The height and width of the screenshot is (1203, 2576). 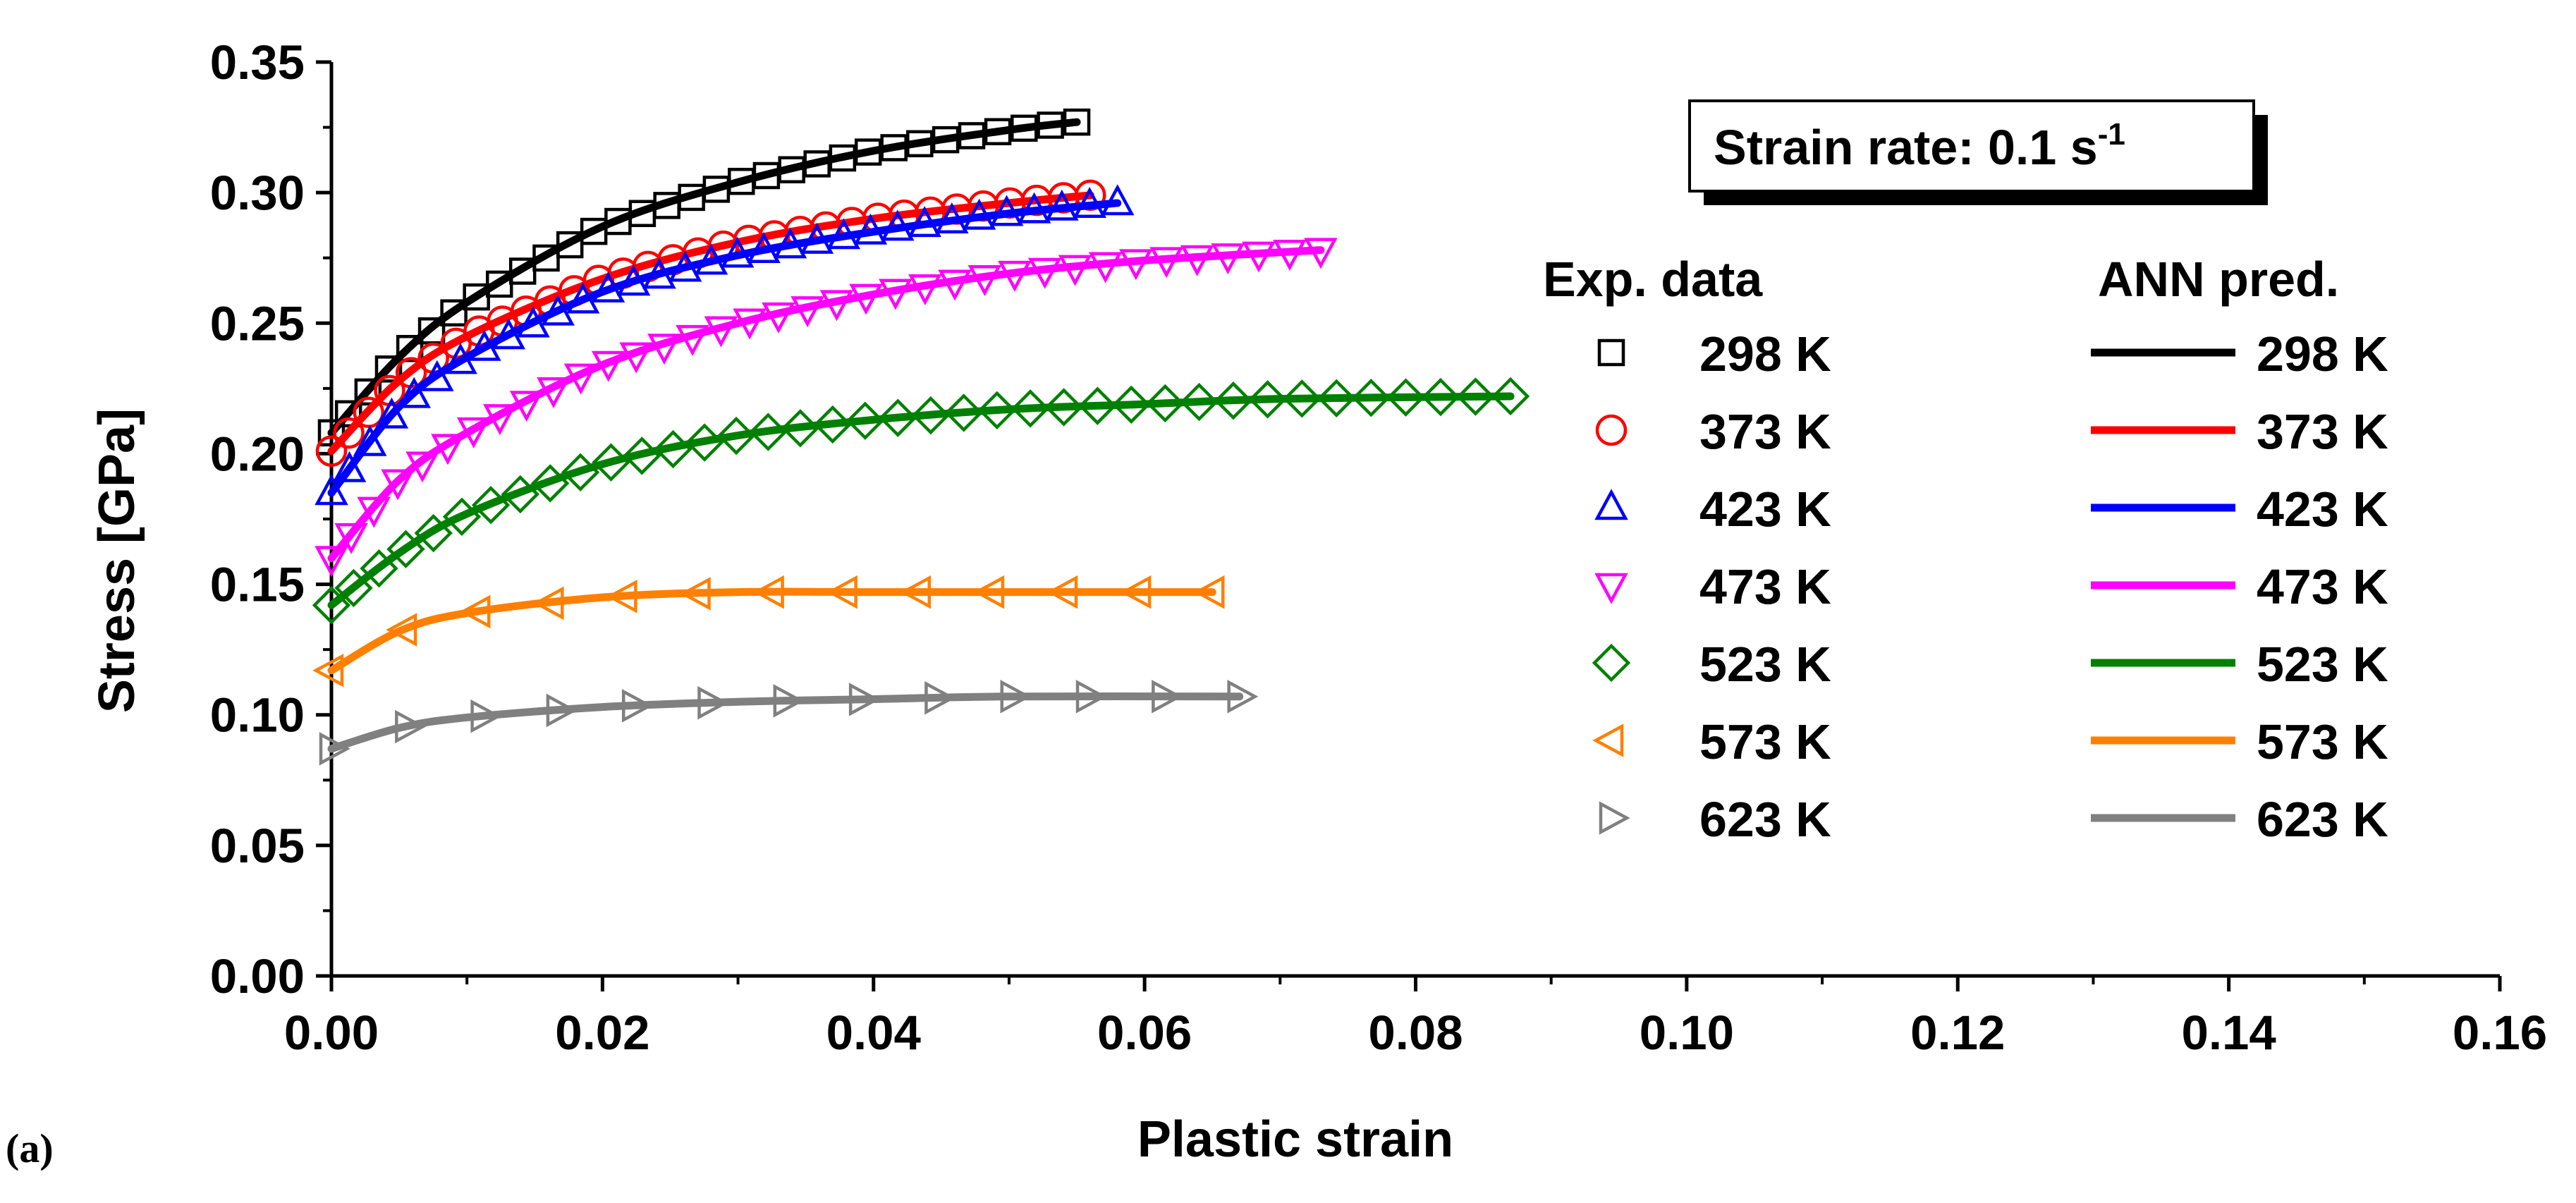 What do you see at coordinates (257, 323) in the screenshot?
I see `y-tick-label: 0.25` at bounding box center [257, 323].